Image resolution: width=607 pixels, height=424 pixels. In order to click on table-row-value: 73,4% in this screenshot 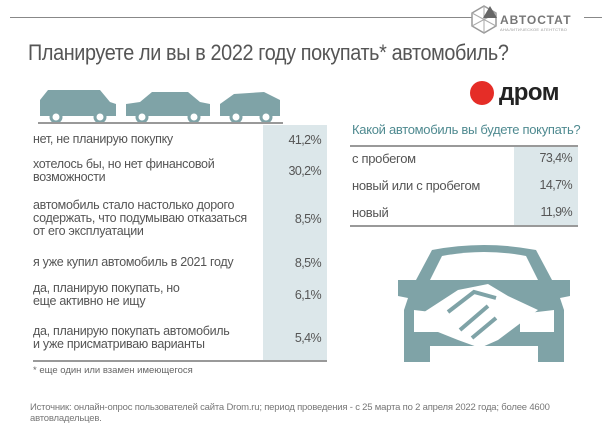, I will do `click(556, 158)`.